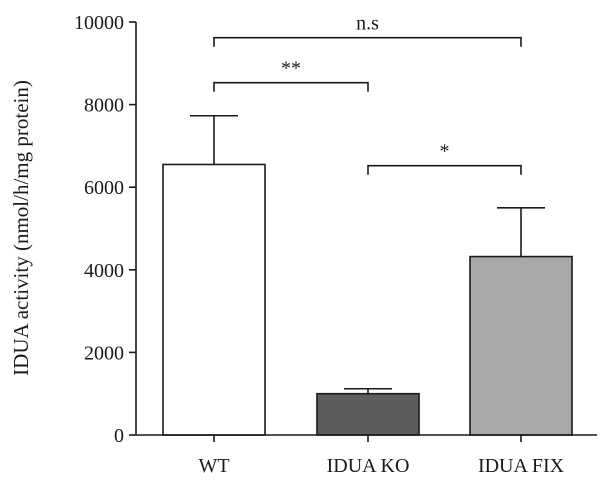 The image size is (600, 483). Describe the element at coordinates (368, 414) in the screenshot. I see `bar-idua-ko` at that location.